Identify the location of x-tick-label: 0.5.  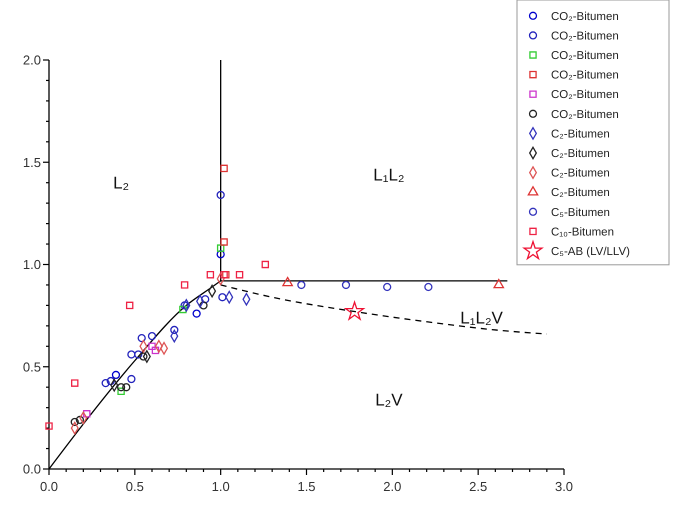
(135, 486).